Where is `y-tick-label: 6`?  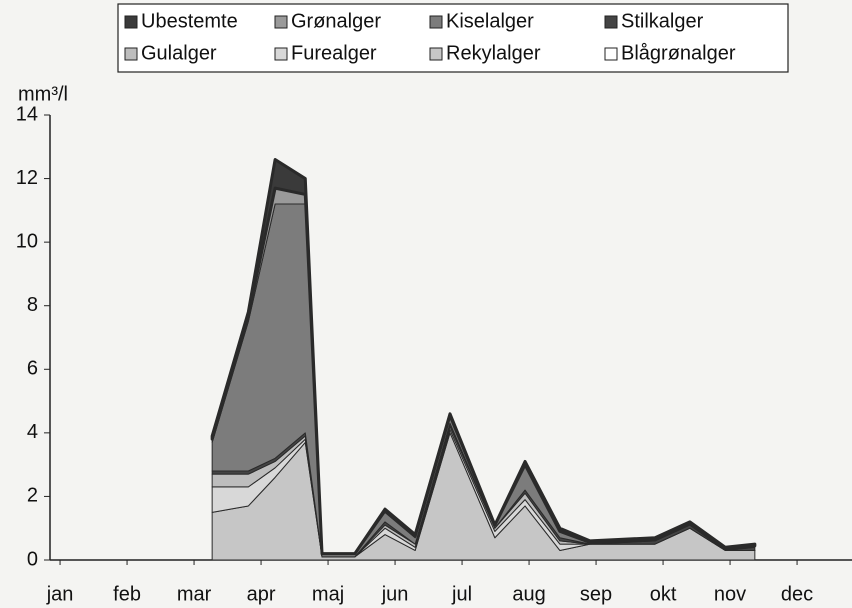 y-tick-label: 6 is located at coordinates (32, 369).